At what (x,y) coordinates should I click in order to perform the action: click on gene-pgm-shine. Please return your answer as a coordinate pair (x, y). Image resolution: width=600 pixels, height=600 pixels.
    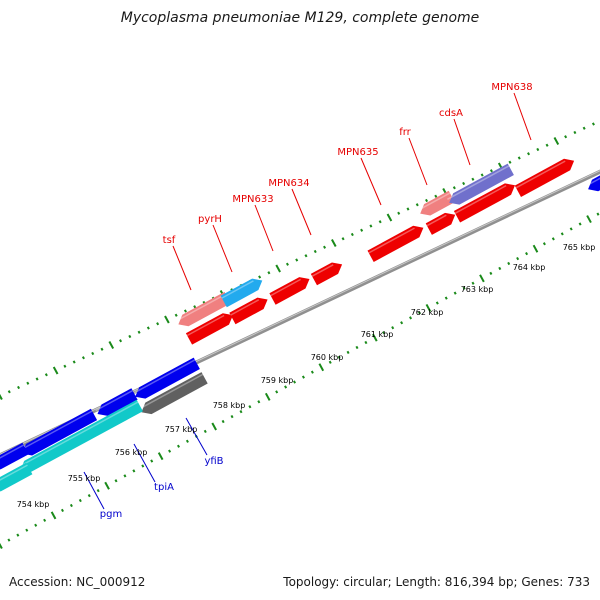
    Looking at the image, I should click on (14, 472).